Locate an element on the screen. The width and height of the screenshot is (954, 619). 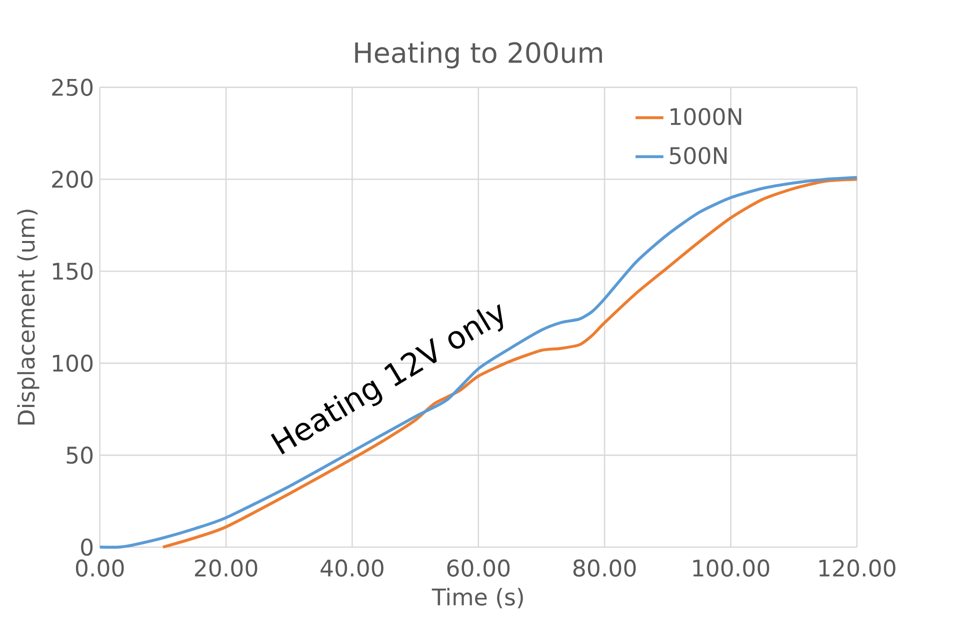
legend-label: 1000N is located at coordinates (706, 117).